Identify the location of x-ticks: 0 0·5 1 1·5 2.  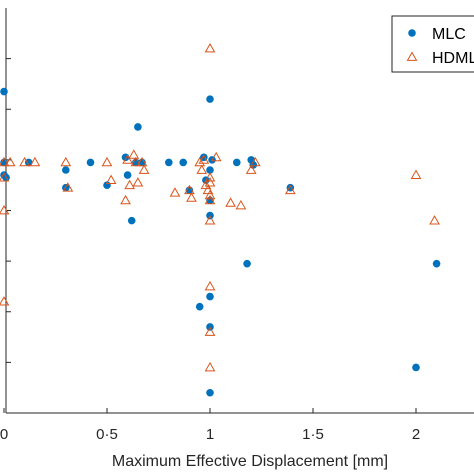
(210, 425).